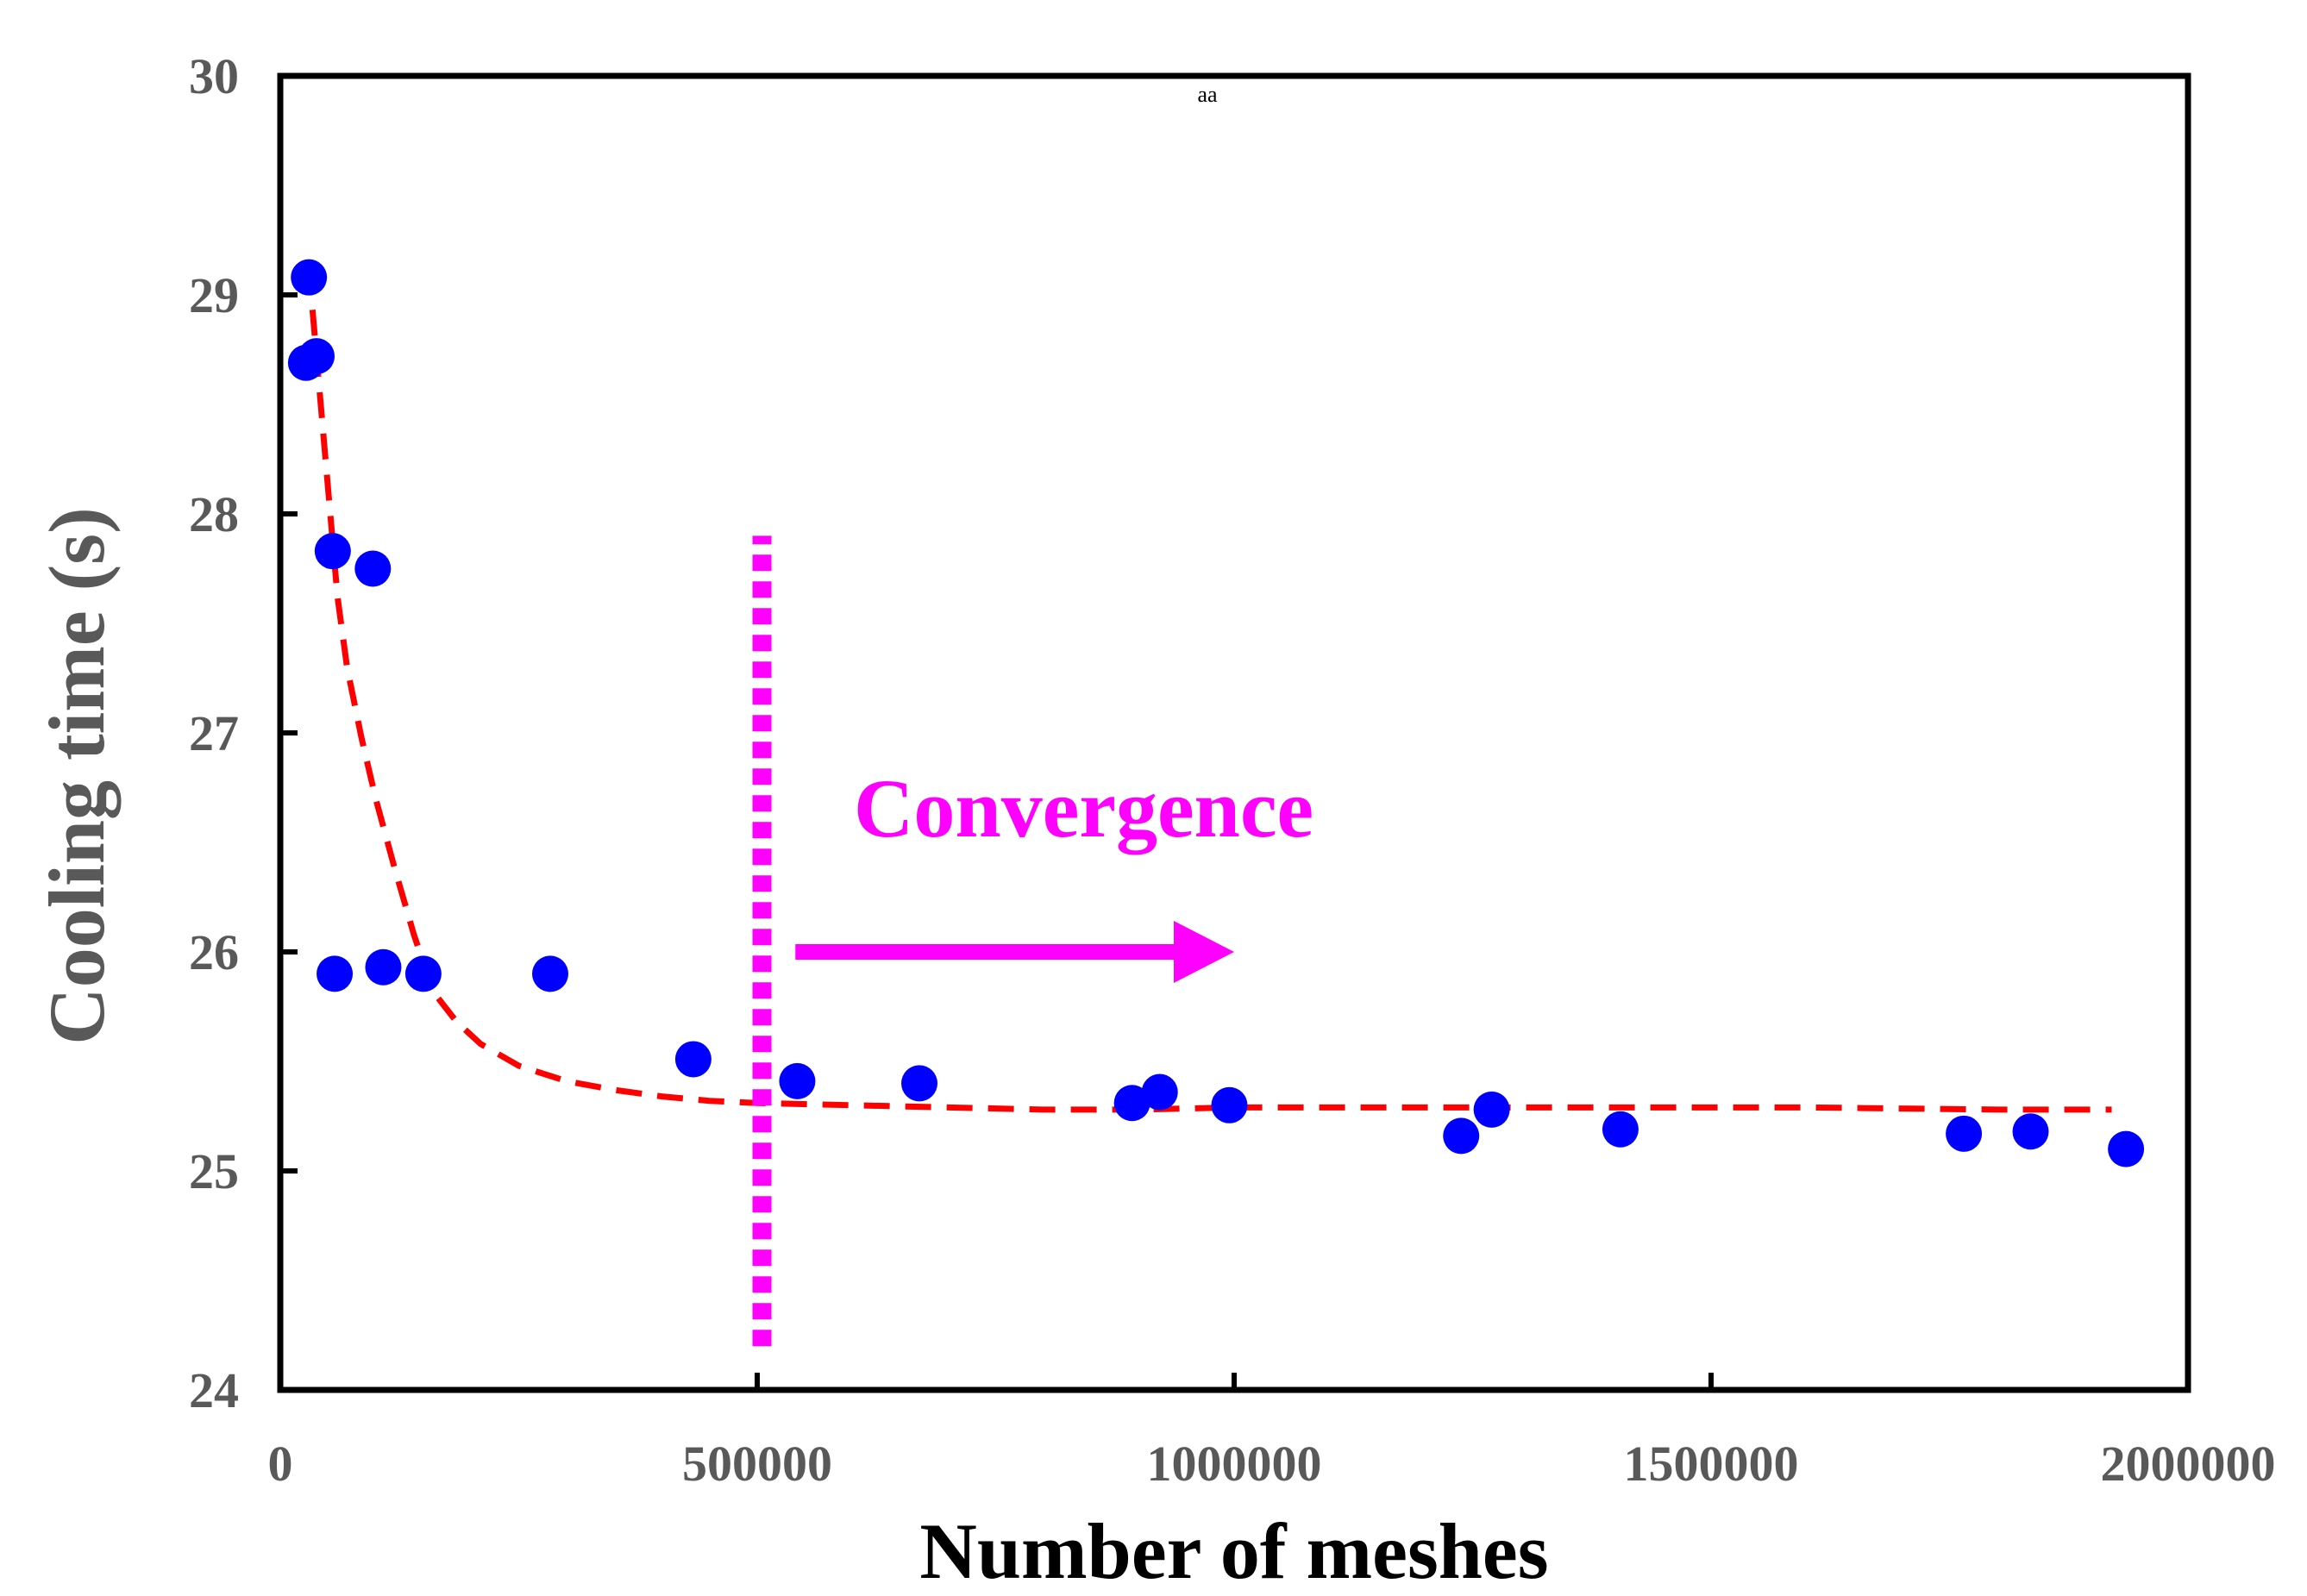 The image size is (2307, 1596). I want to click on x-tick-label: 1000000, so click(1234, 1464).